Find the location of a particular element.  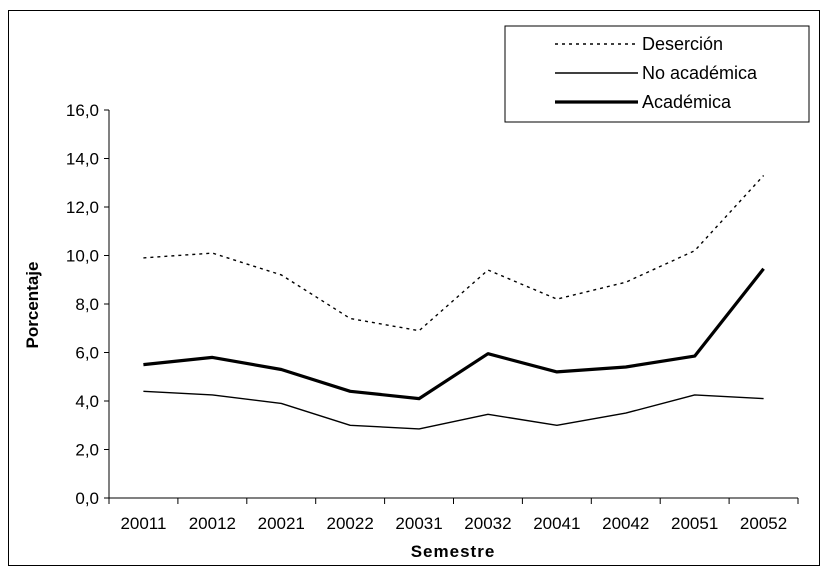

x-tick-label: 20011 is located at coordinates (143, 523).